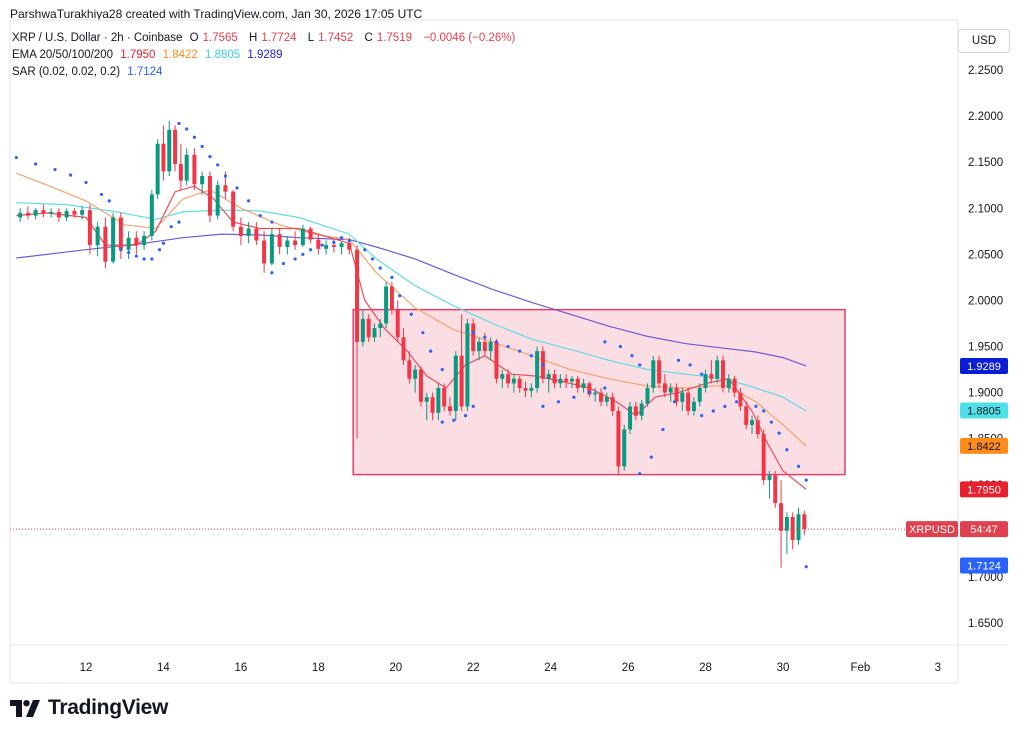  I want to click on x-tick-label: 3, so click(938, 668).